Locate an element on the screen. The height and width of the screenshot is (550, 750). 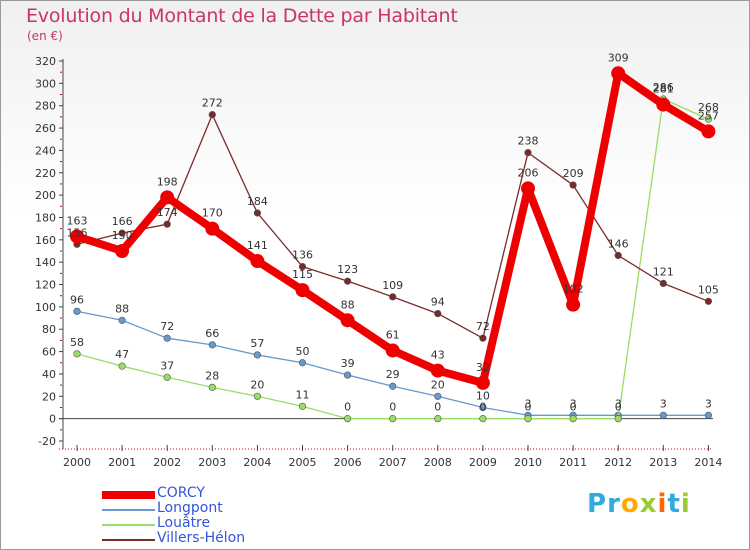
data-label-villers-helon: 94 is located at coordinates (438, 302).